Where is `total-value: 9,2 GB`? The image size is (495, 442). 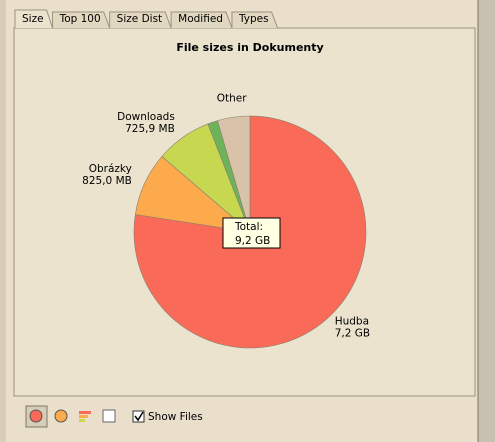 total-value: 9,2 GB is located at coordinates (252, 241).